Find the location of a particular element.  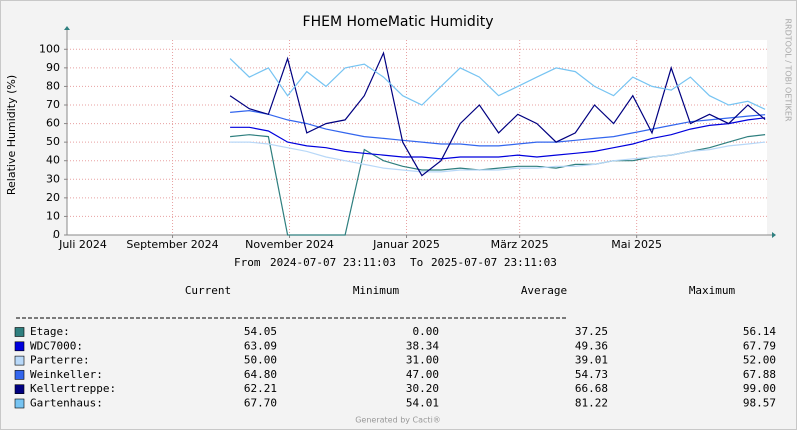

legend-stat: 67.70 is located at coordinates (260, 403).